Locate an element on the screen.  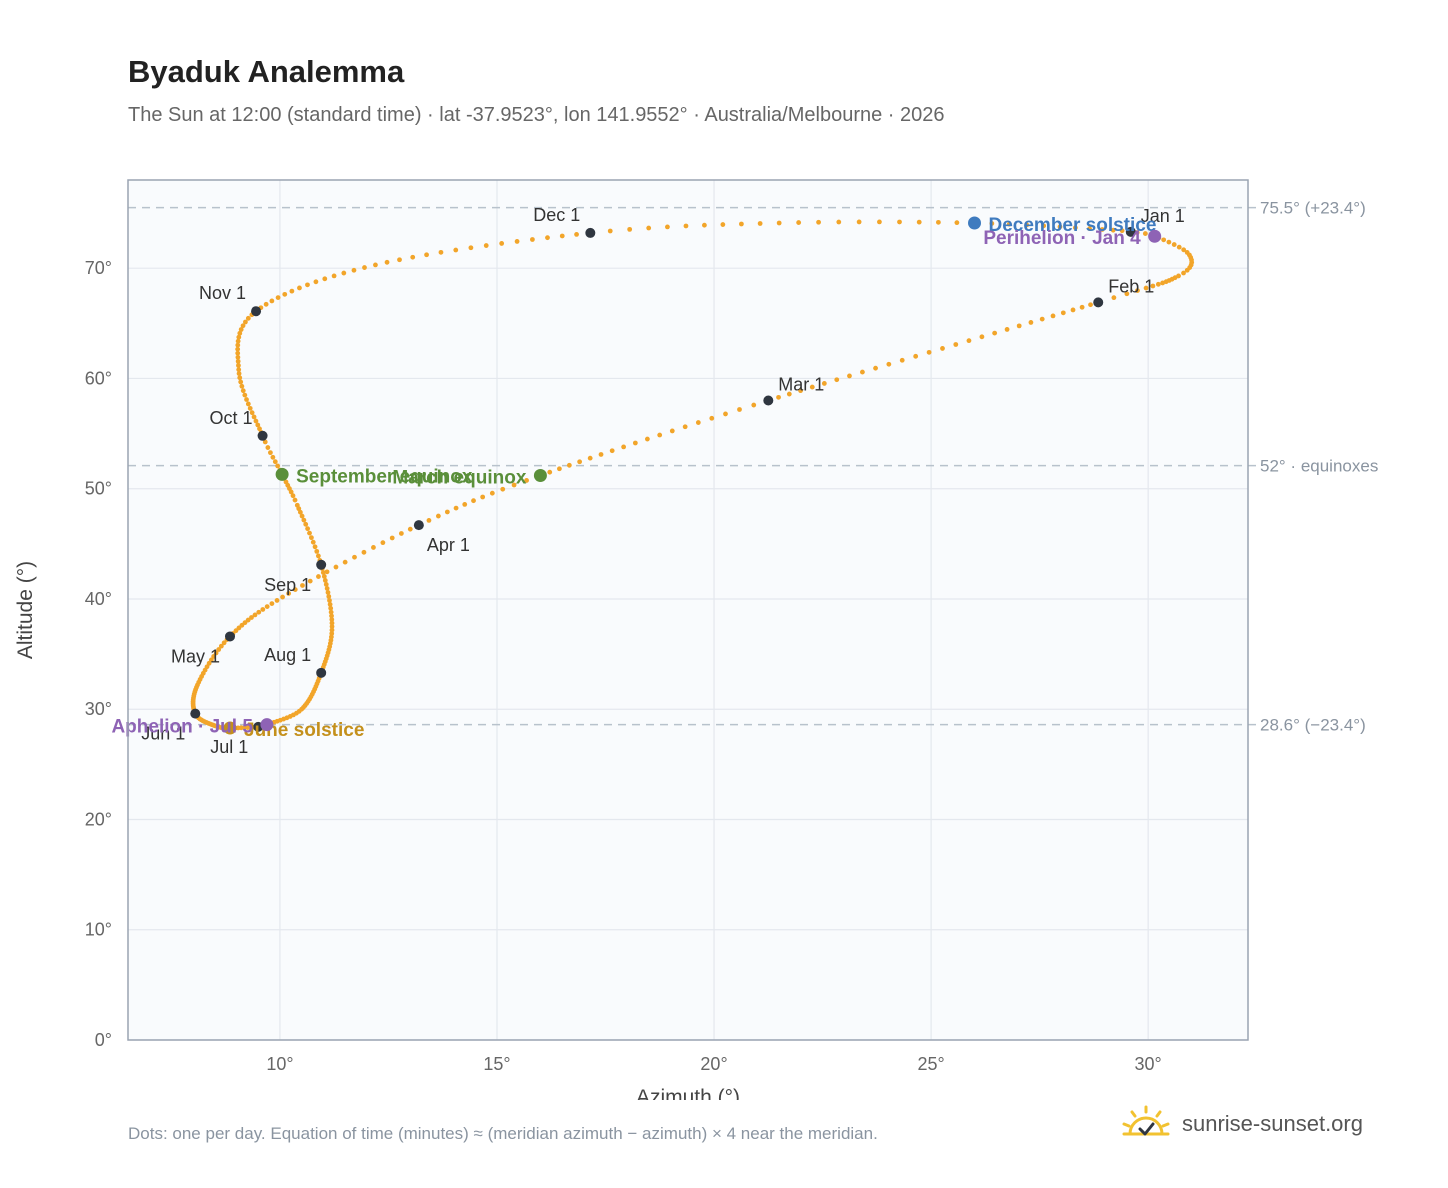
month-marker-label: Sep 1 is located at coordinates (287, 585).